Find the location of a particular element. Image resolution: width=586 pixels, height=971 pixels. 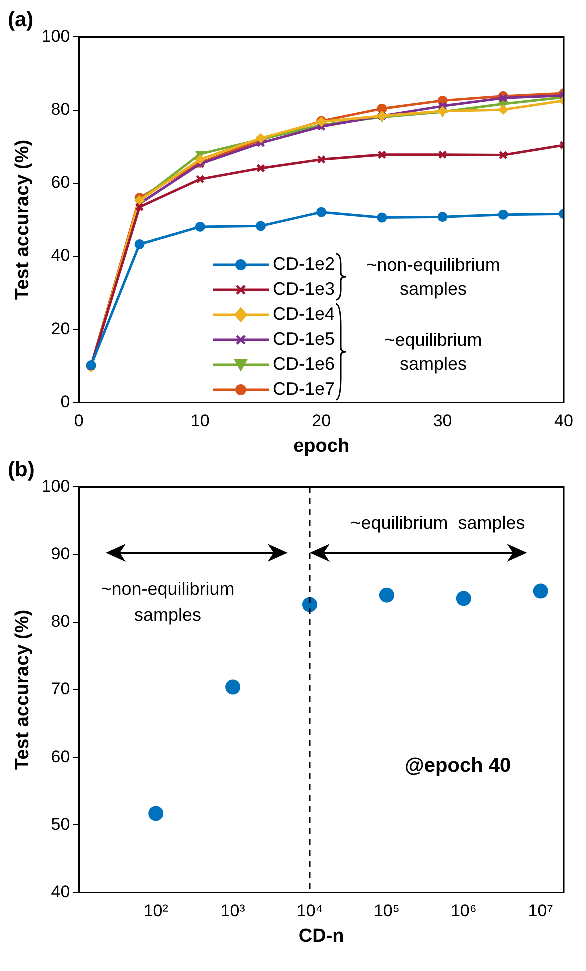

chart-title: (b) is located at coordinates (21, 470).